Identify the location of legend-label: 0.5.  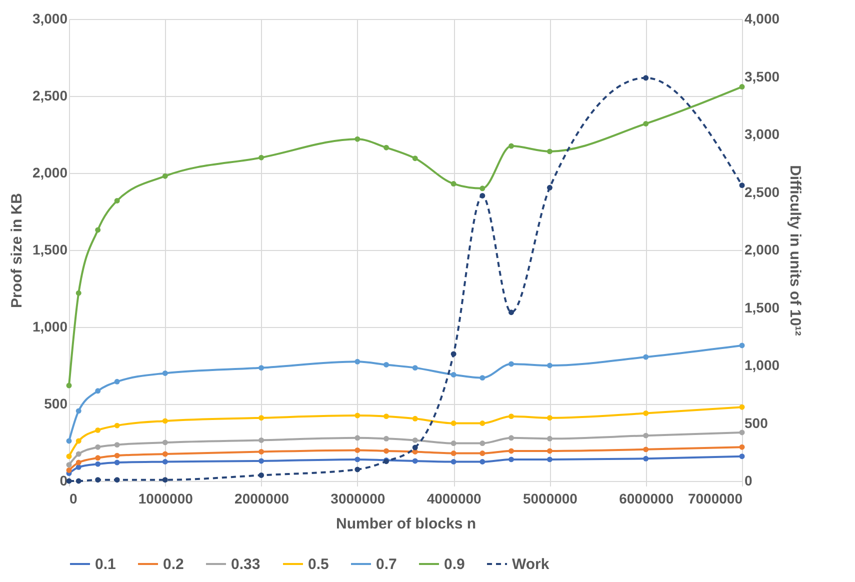
(318, 564).